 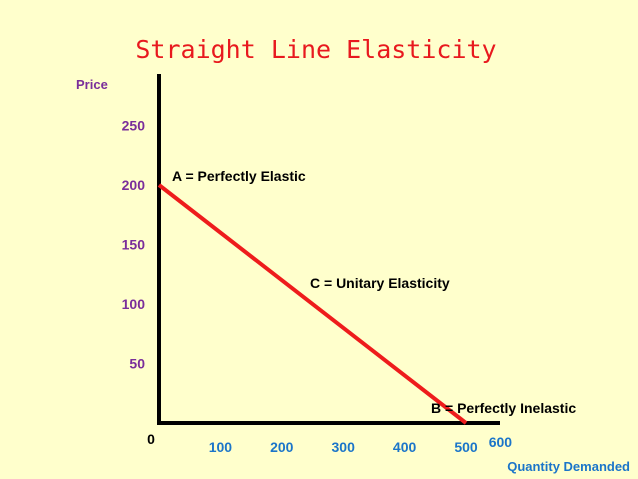 What do you see at coordinates (239, 176) in the screenshot?
I see `annotation-0: A = Perfectly Elastic` at bounding box center [239, 176].